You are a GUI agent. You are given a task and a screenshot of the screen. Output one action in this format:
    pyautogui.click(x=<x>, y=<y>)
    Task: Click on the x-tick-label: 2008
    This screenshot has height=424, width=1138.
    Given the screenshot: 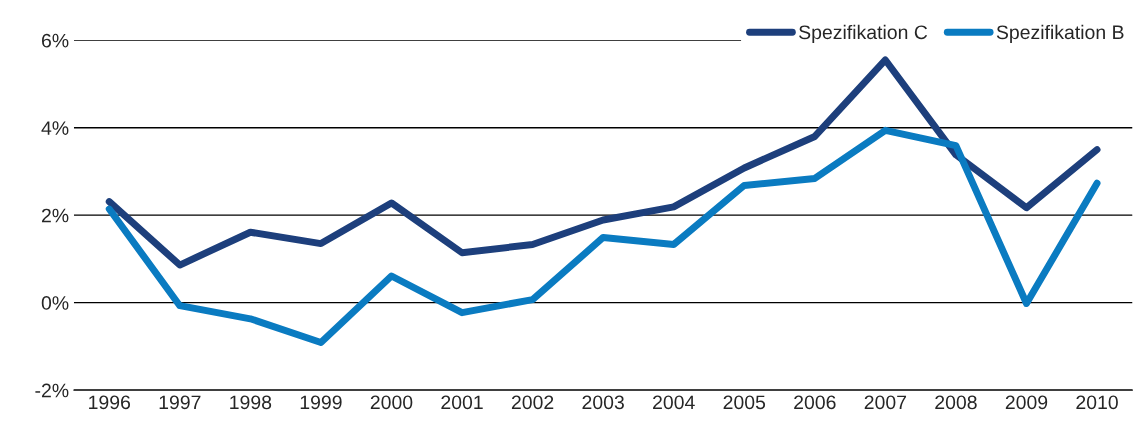 What is the action you would take?
    pyautogui.click(x=956, y=402)
    